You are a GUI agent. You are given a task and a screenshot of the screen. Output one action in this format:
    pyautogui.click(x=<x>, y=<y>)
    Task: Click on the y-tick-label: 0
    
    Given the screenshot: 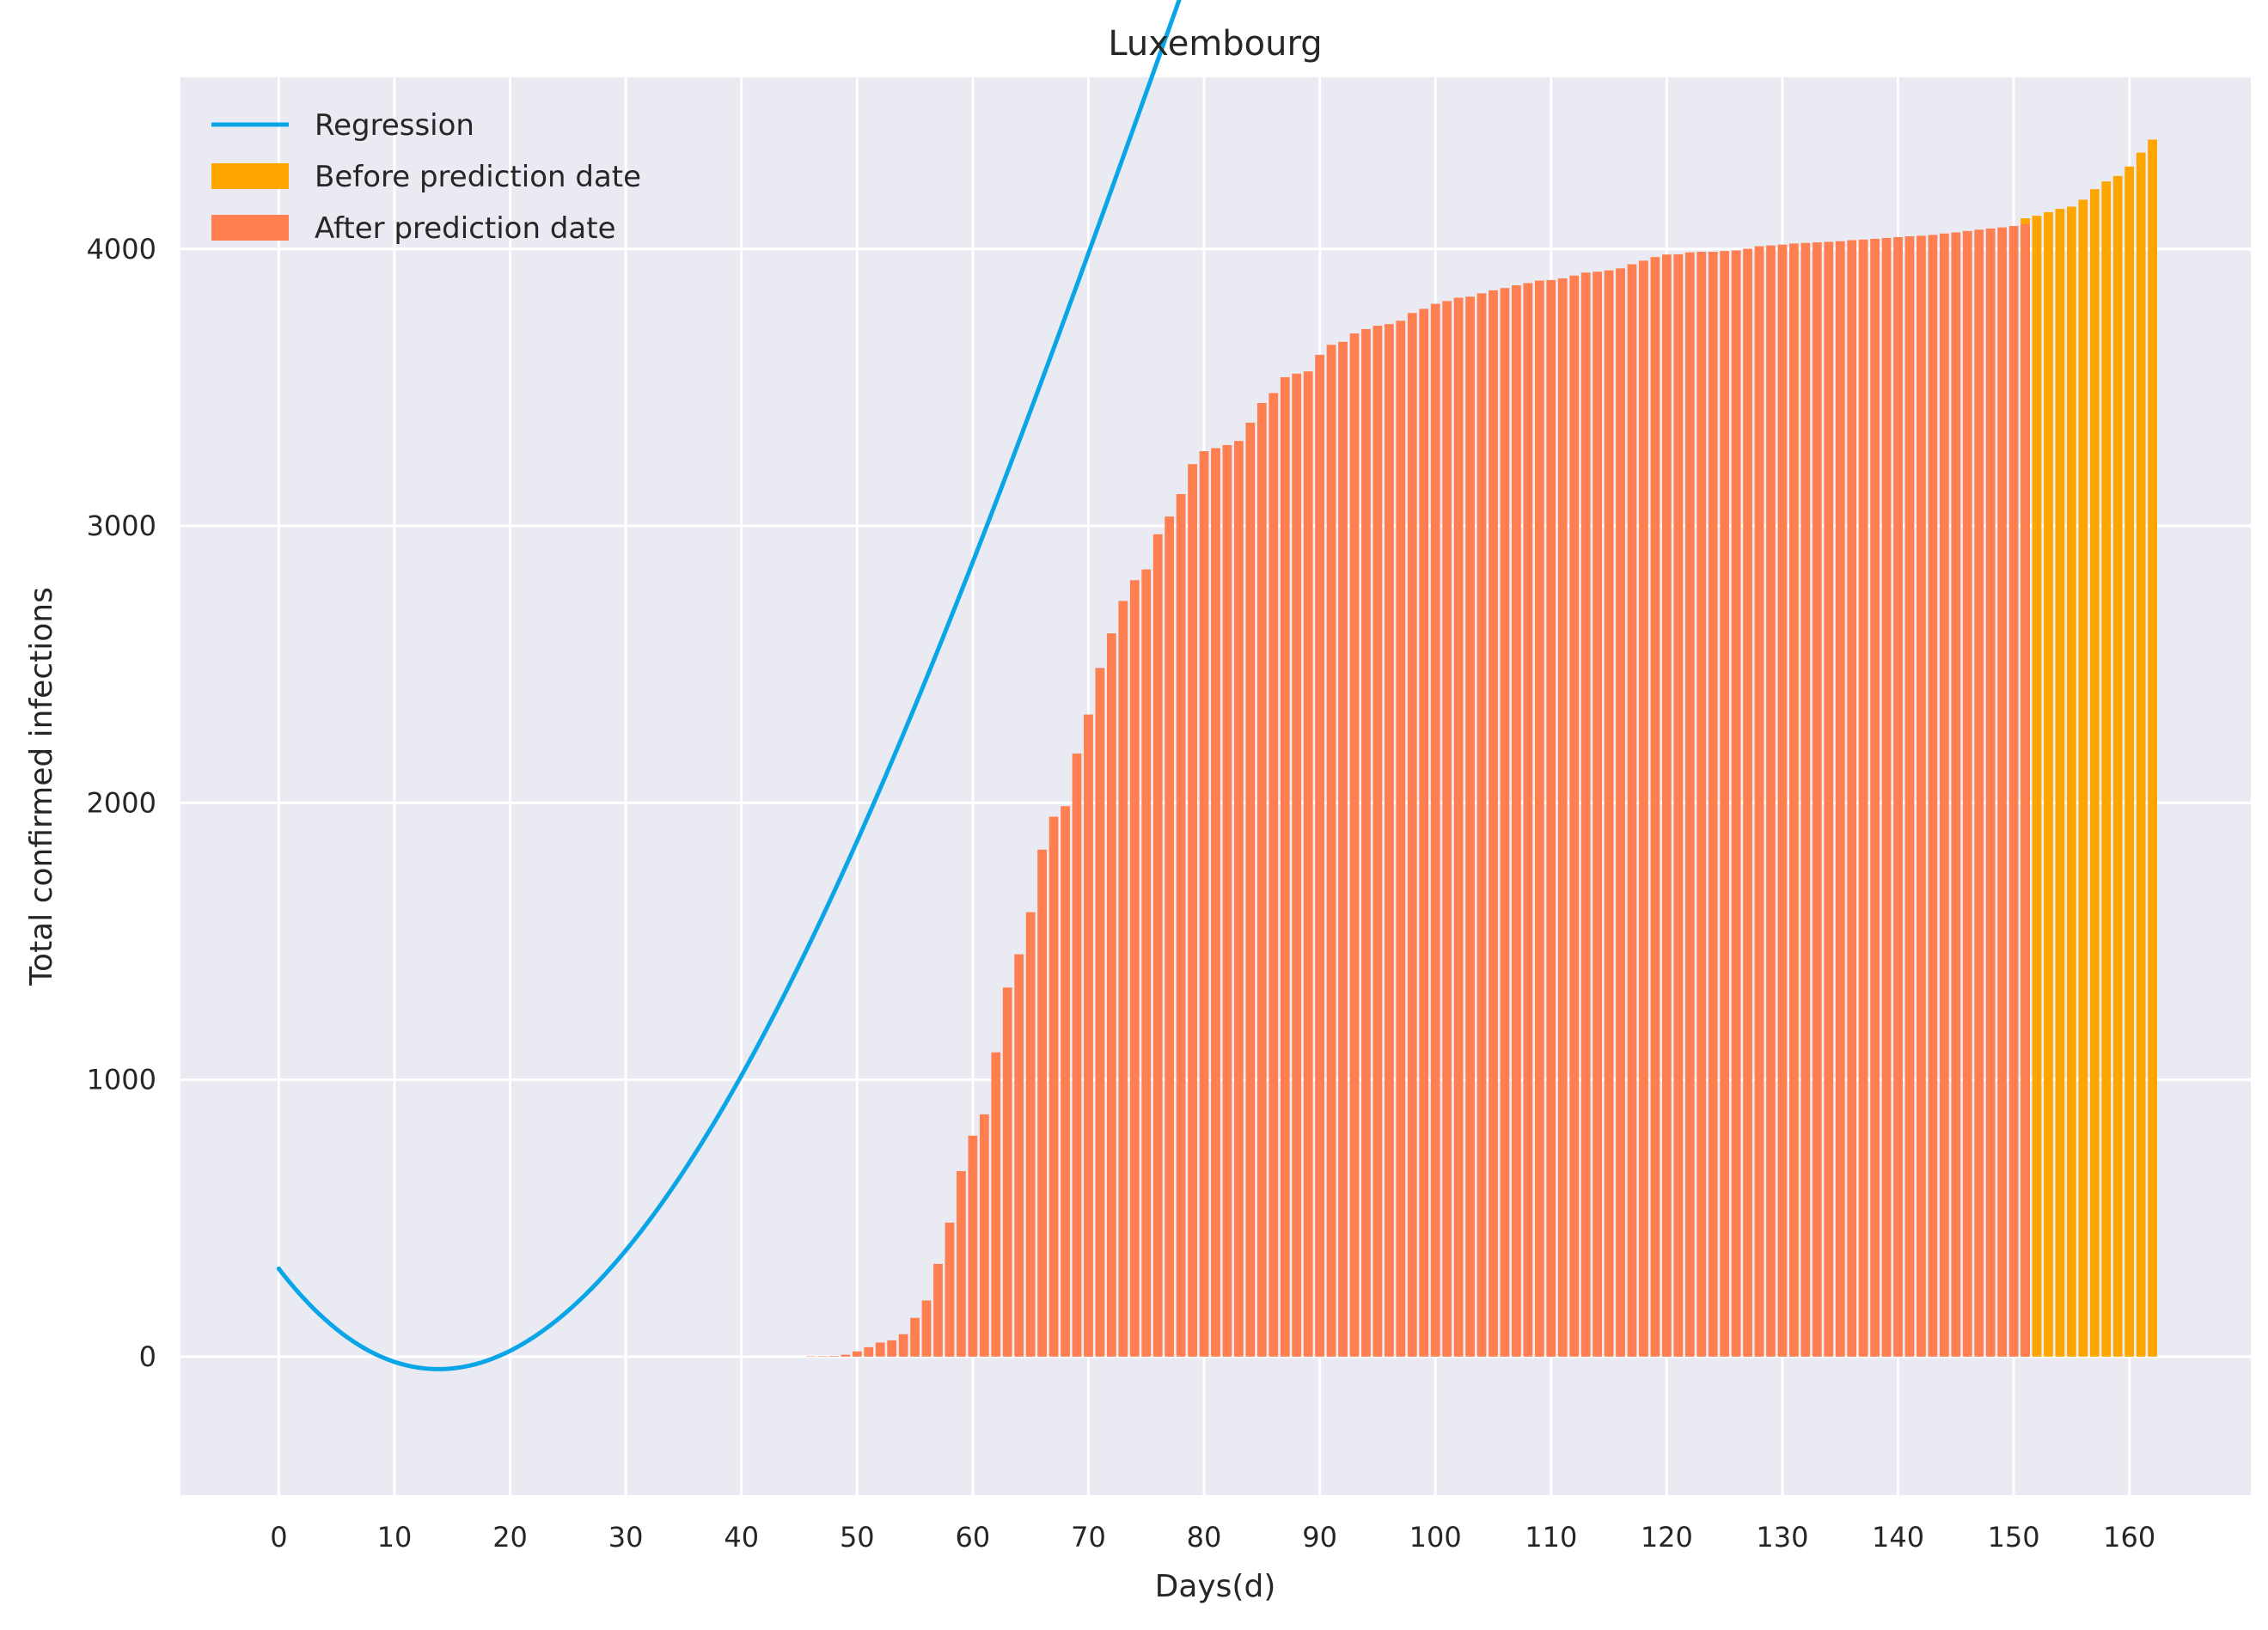 What is the action you would take?
    pyautogui.click(x=147, y=1356)
    